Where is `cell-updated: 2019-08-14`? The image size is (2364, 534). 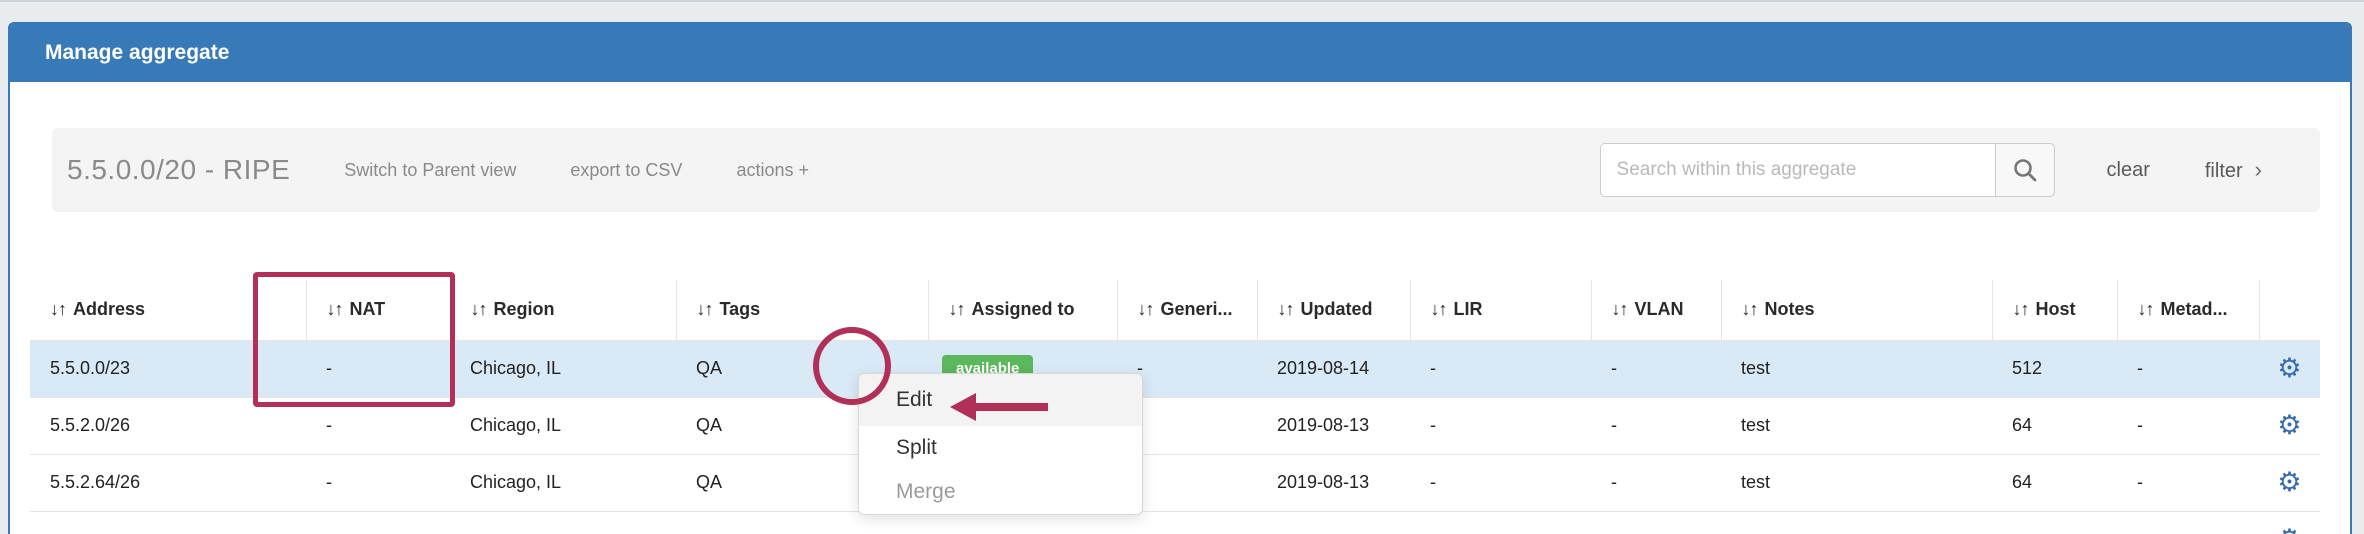 cell-updated: 2019-08-14 is located at coordinates (1323, 368).